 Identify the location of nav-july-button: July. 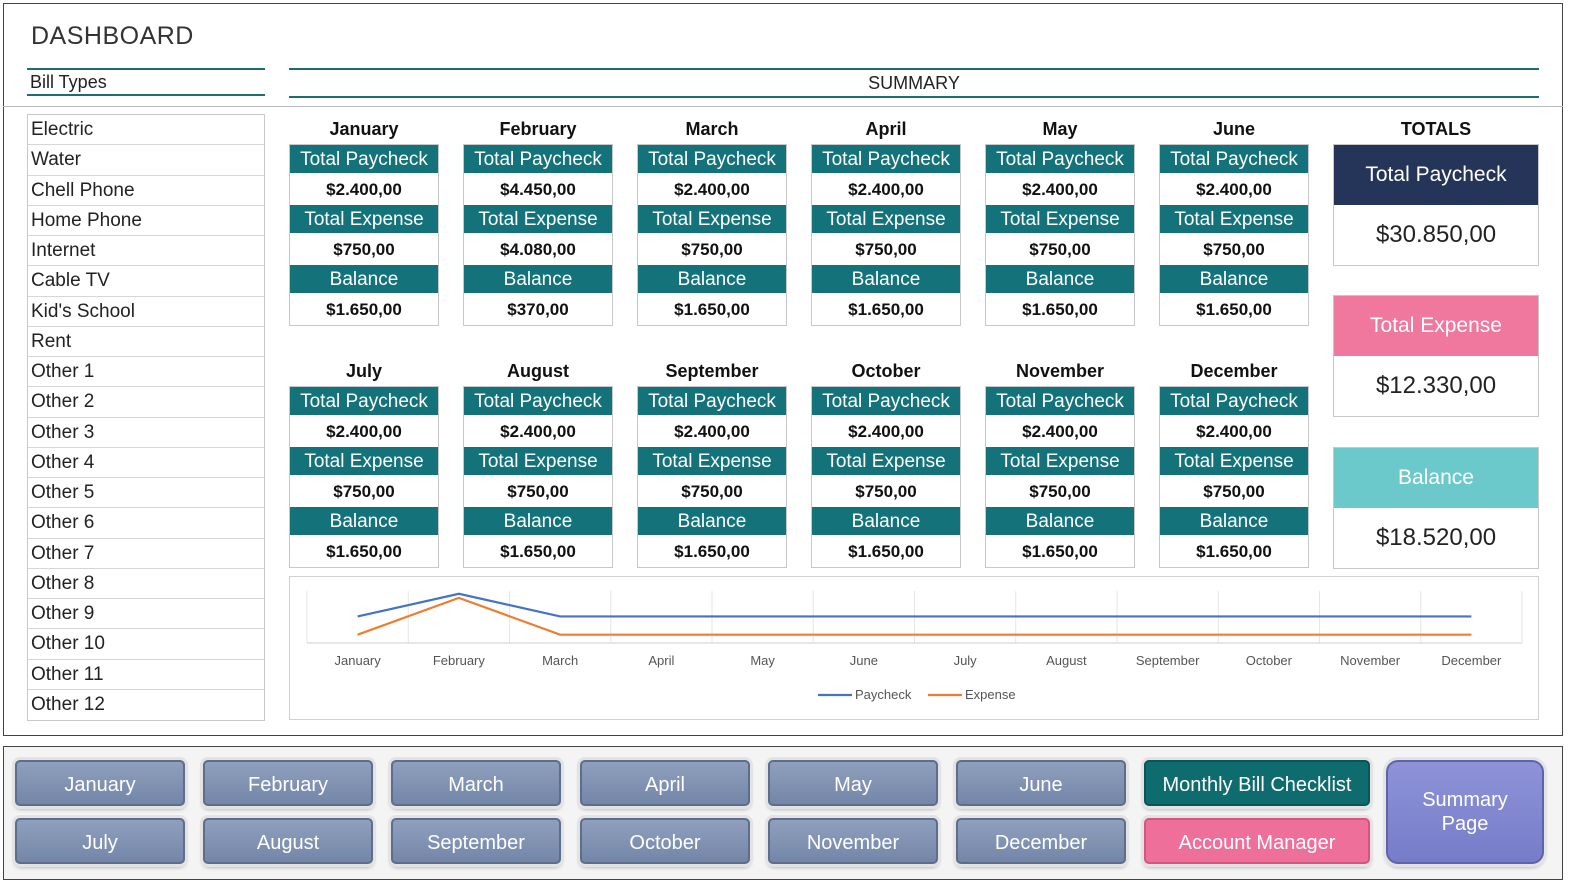
(100, 841).